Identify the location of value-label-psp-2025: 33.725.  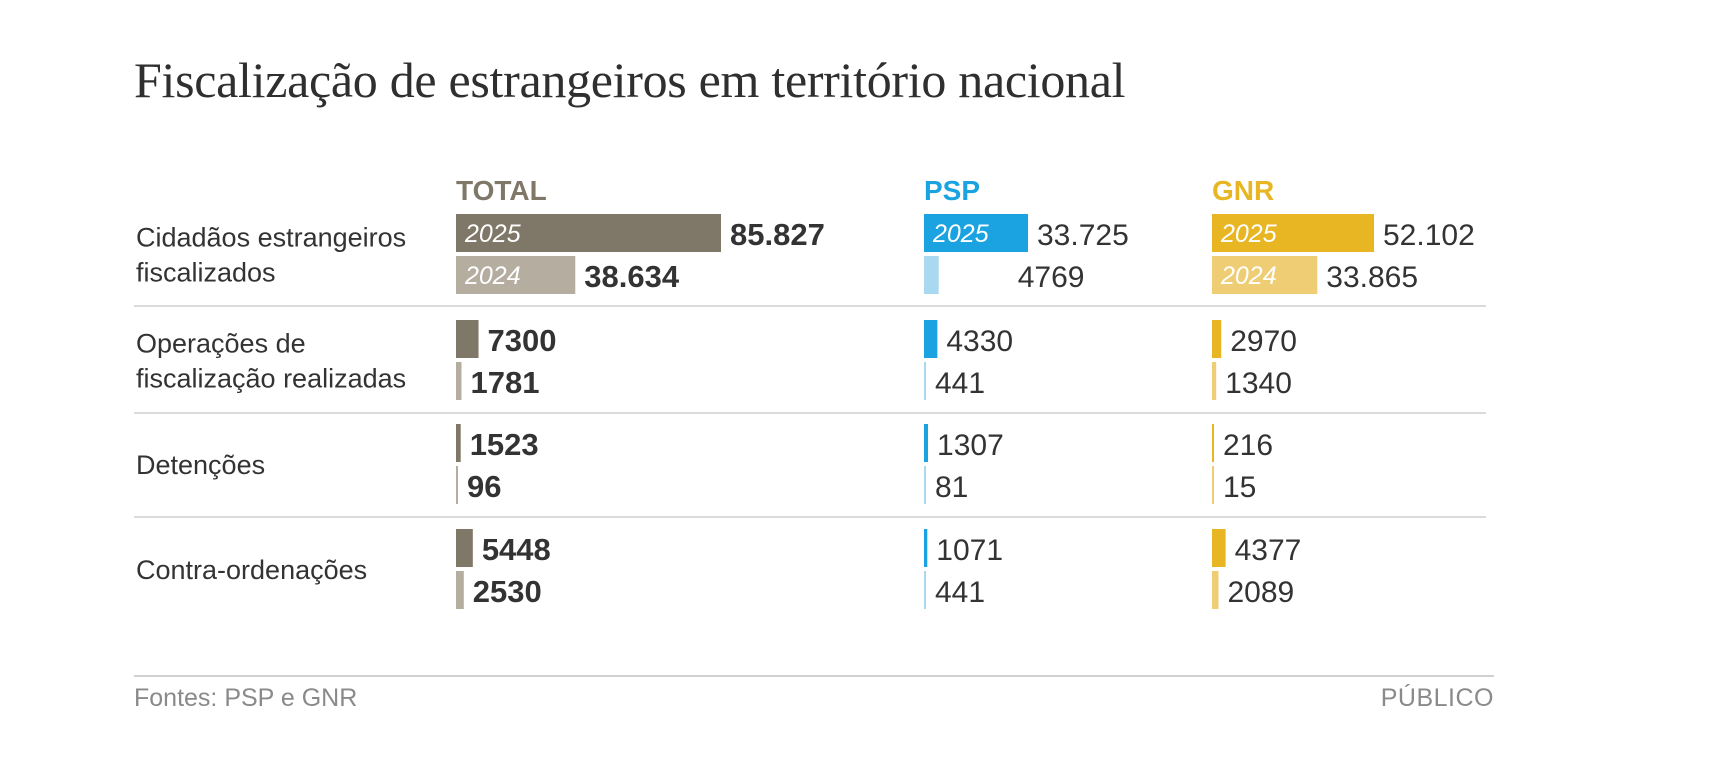
(1083, 235).